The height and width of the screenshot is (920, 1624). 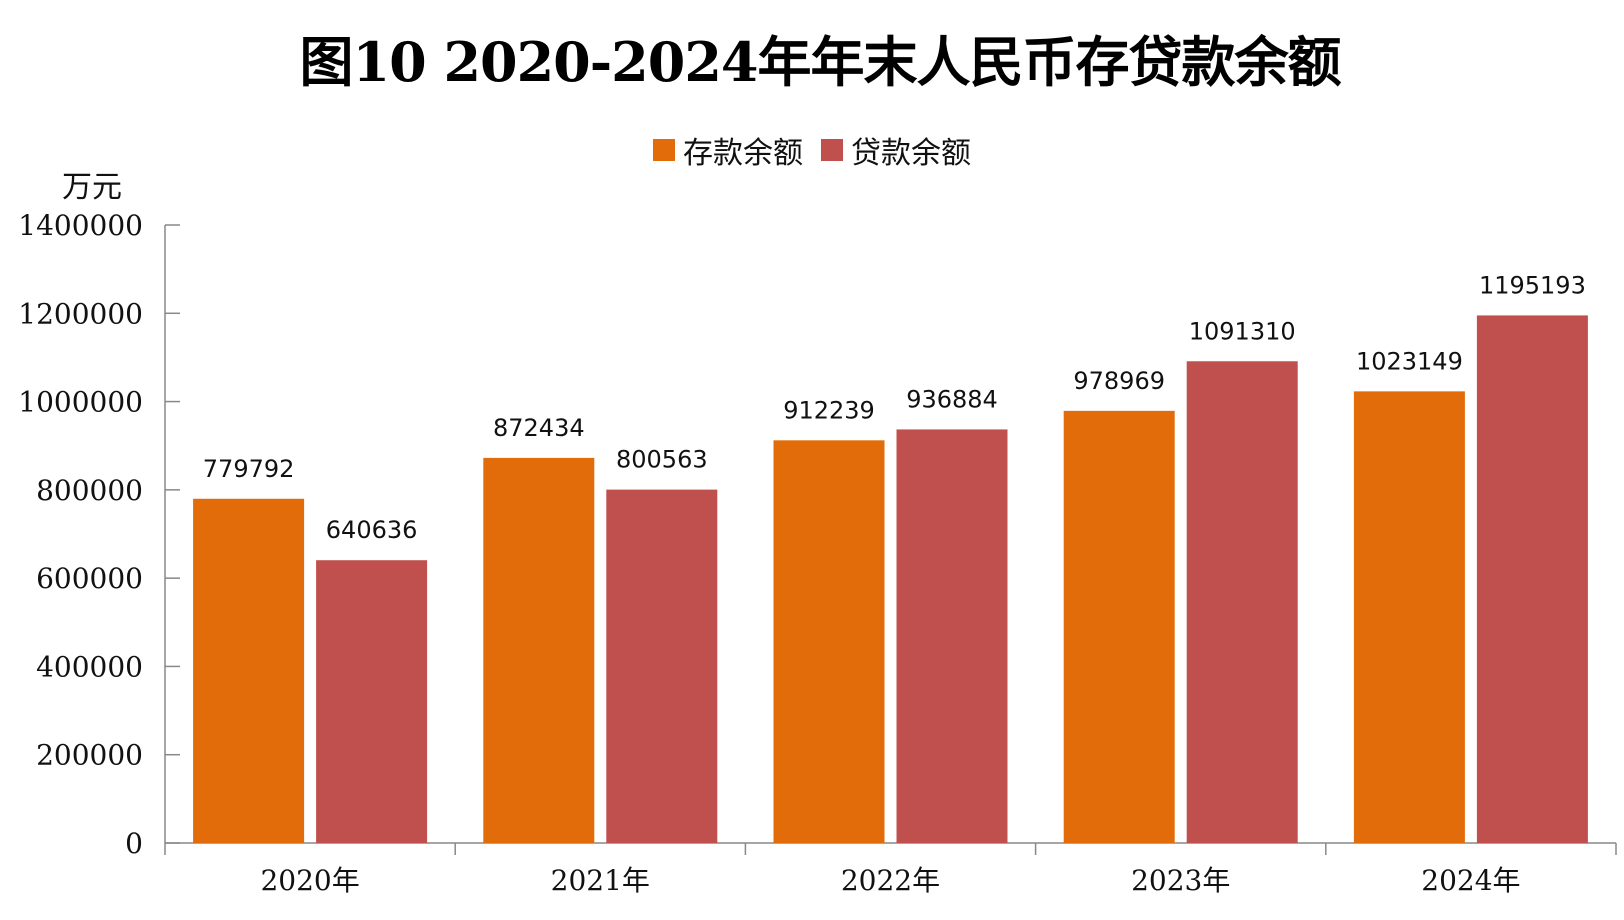 I want to click on y-tick-label: 600000, so click(x=89, y=578).